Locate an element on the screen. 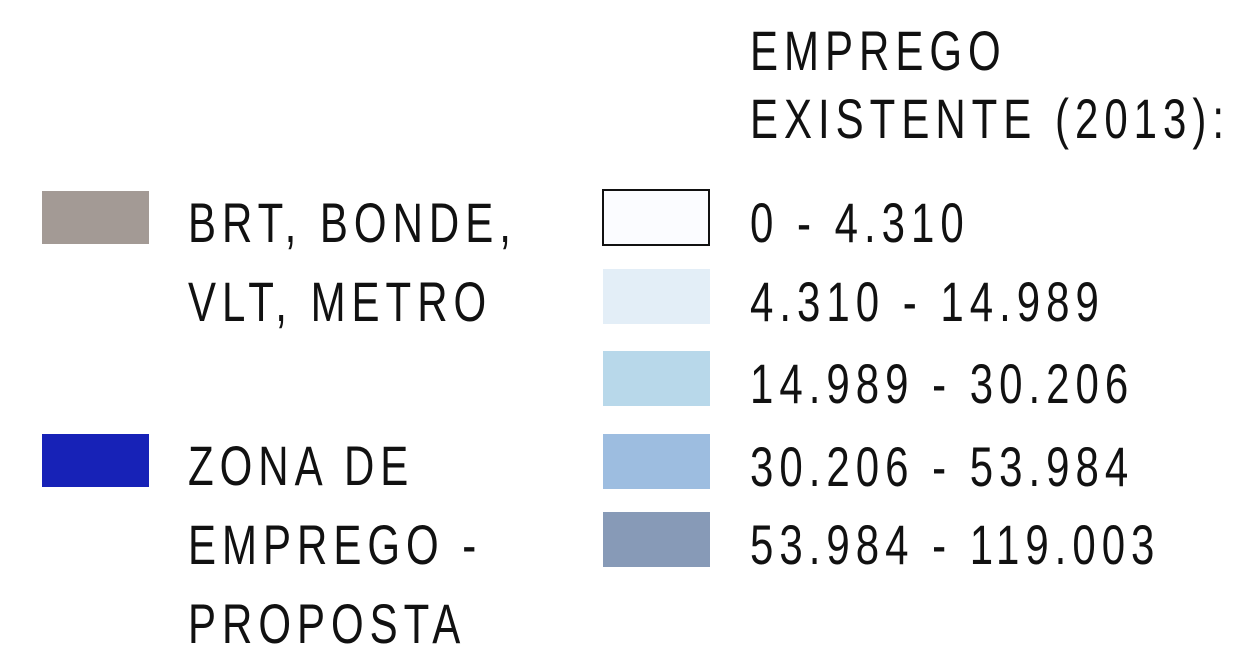 This screenshot has height=652, width=1240. legend-label: 0 - 4.310 is located at coordinates (860, 223).